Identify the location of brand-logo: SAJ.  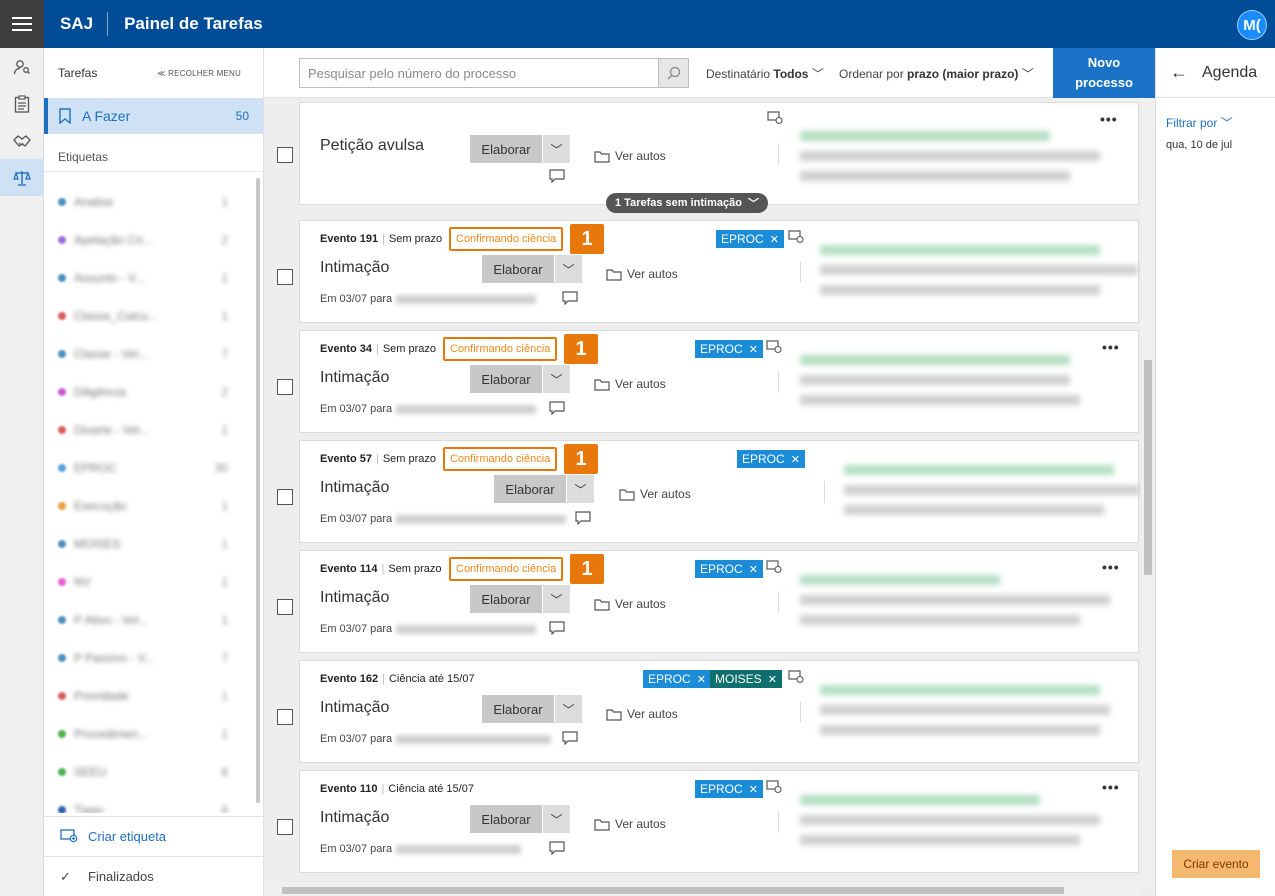
(84, 24).